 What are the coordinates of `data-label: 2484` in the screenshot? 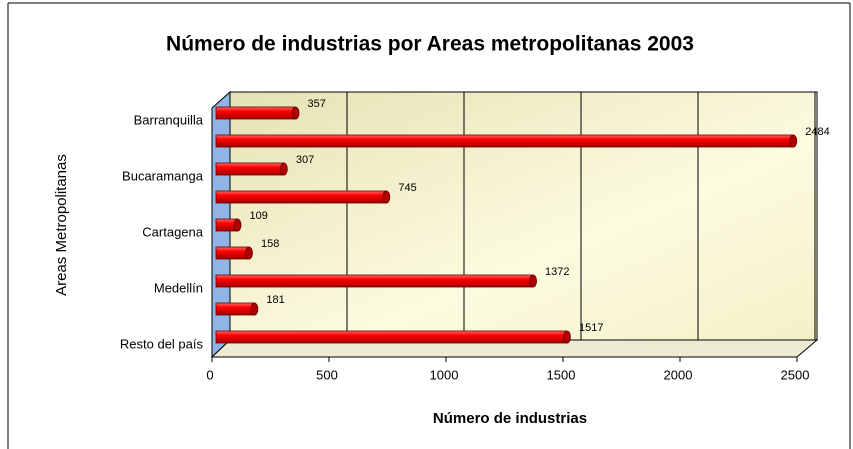 It's located at (817, 132).